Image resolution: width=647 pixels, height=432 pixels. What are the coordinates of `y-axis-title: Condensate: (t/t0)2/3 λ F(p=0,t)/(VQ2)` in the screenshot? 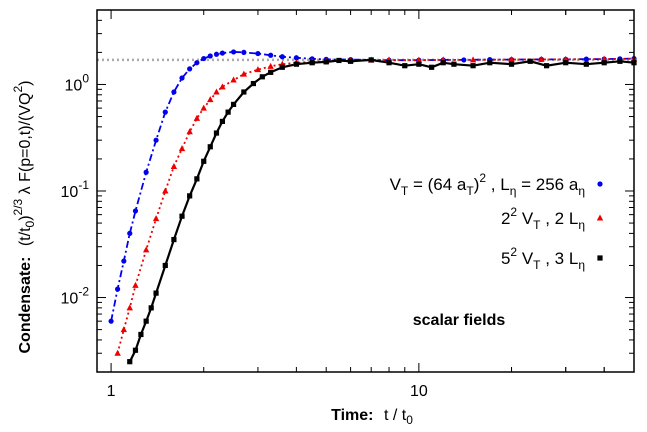 It's located at (24, 217).